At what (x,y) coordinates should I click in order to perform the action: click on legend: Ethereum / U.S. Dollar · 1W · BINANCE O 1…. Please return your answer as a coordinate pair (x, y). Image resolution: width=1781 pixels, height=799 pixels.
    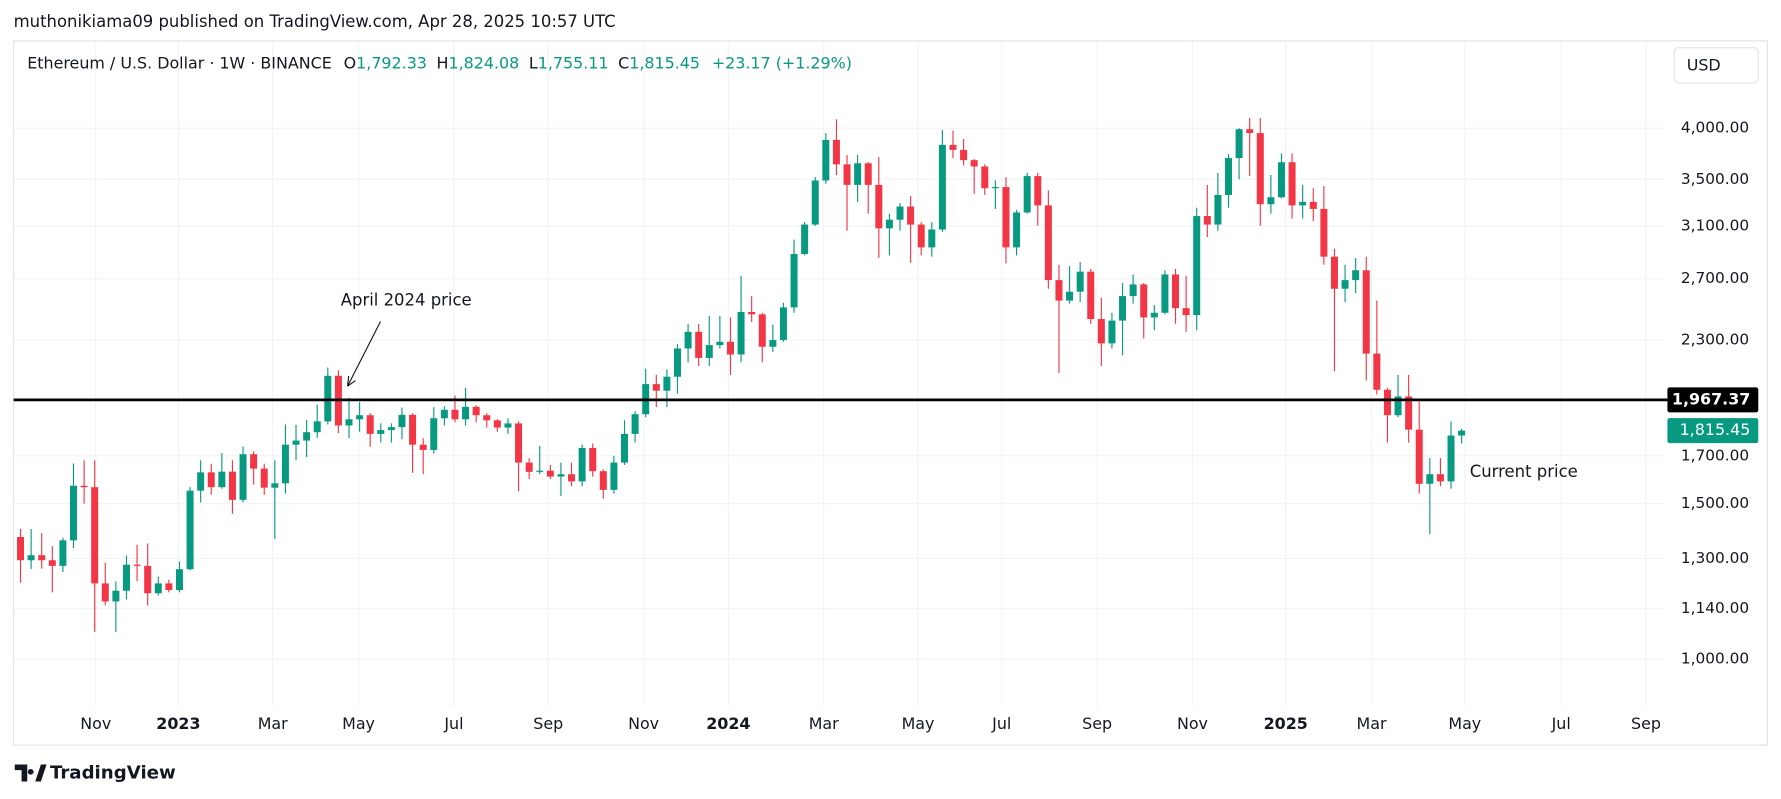
    Looking at the image, I should click on (439, 62).